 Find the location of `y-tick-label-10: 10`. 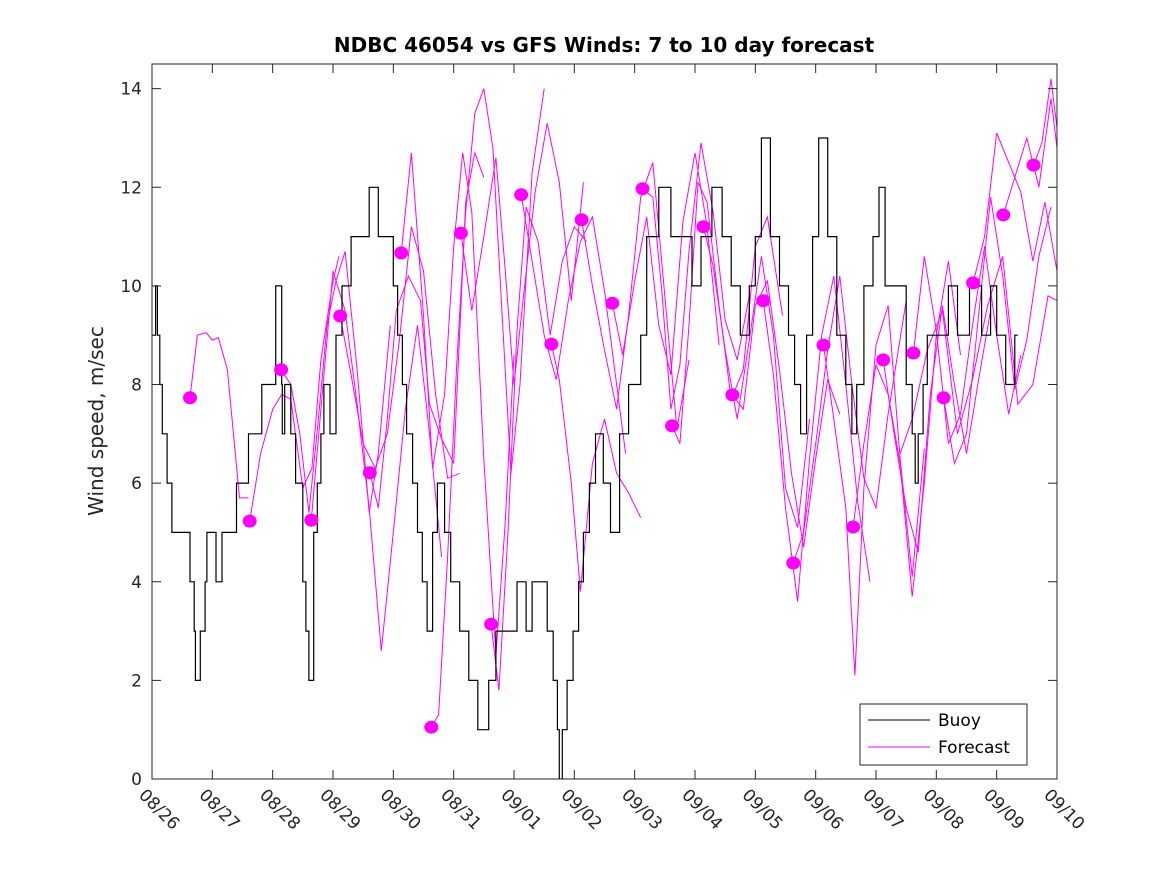

y-tick-label-10: 10 is located at coordinates (131, 287).